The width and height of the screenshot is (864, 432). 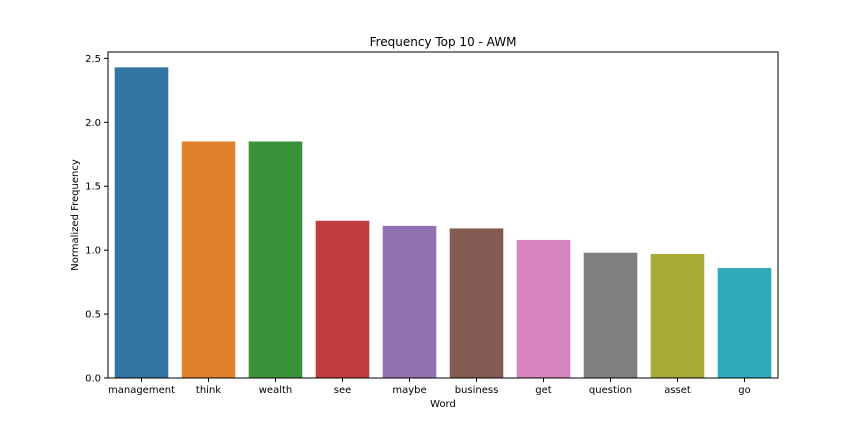 I want to click on bar-asset, so click(x=677, y=315).